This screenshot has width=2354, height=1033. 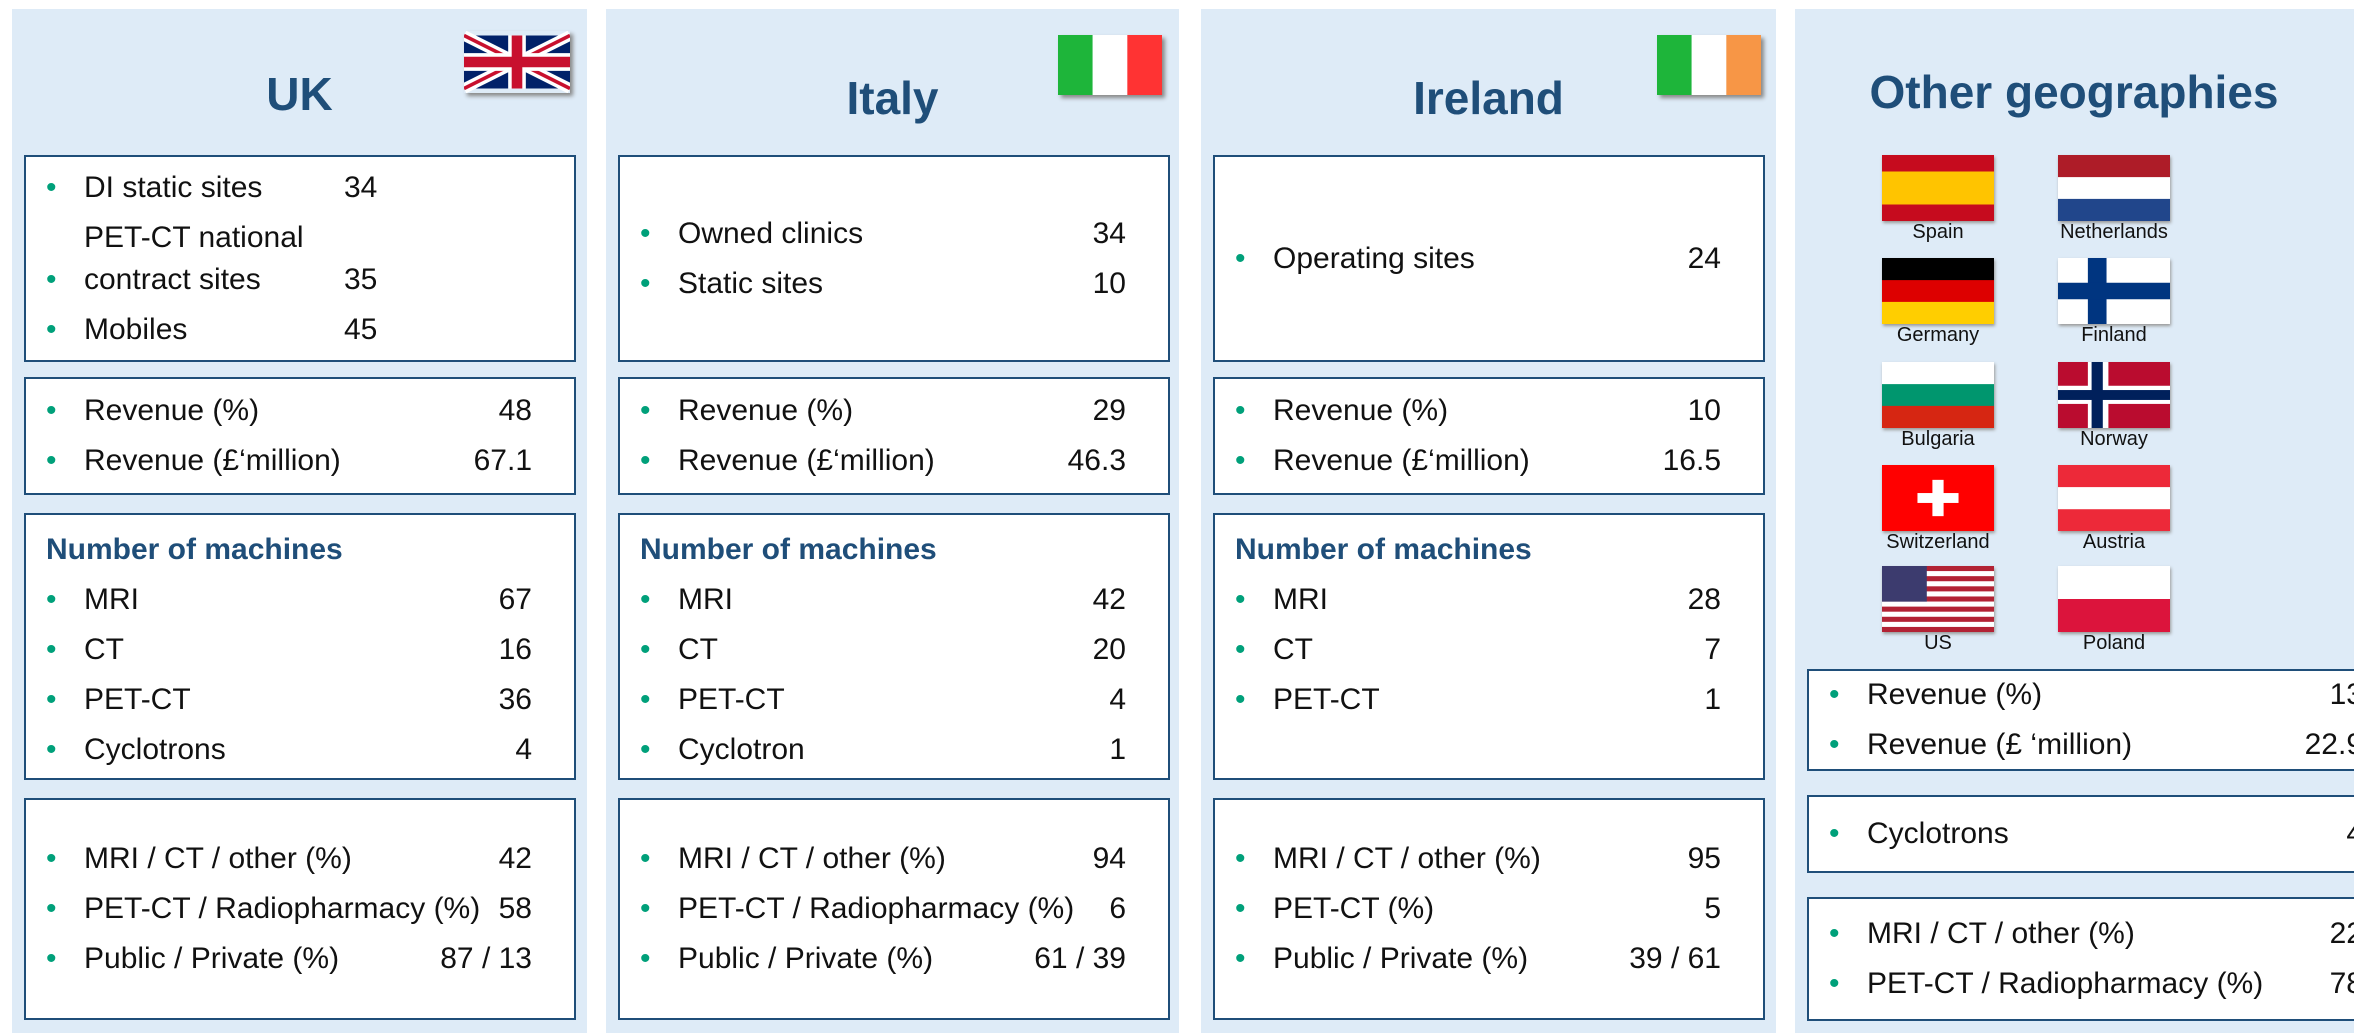 What do you see at coordinates (279, 411) in the screenshot?
I see `list-item: Revenue (%) 48` at bounding box center [279, 411].